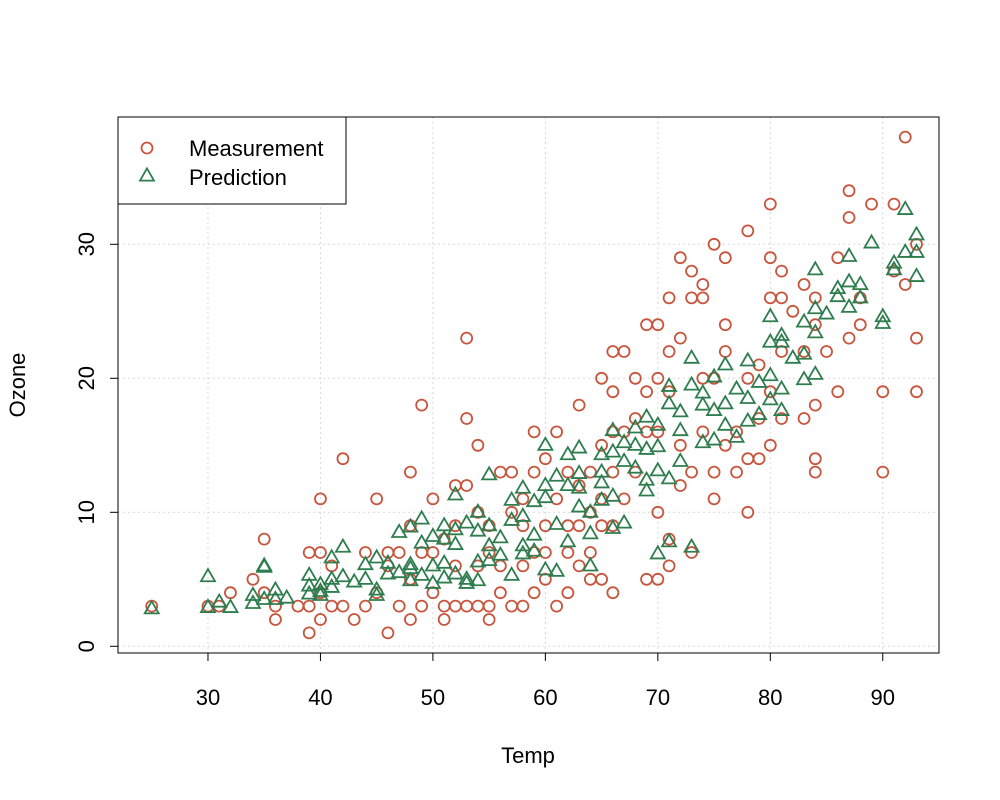  Describe the element at coordinates (17, 385) in the screenshot. I see `y-axis-label: Ozone` at that location.